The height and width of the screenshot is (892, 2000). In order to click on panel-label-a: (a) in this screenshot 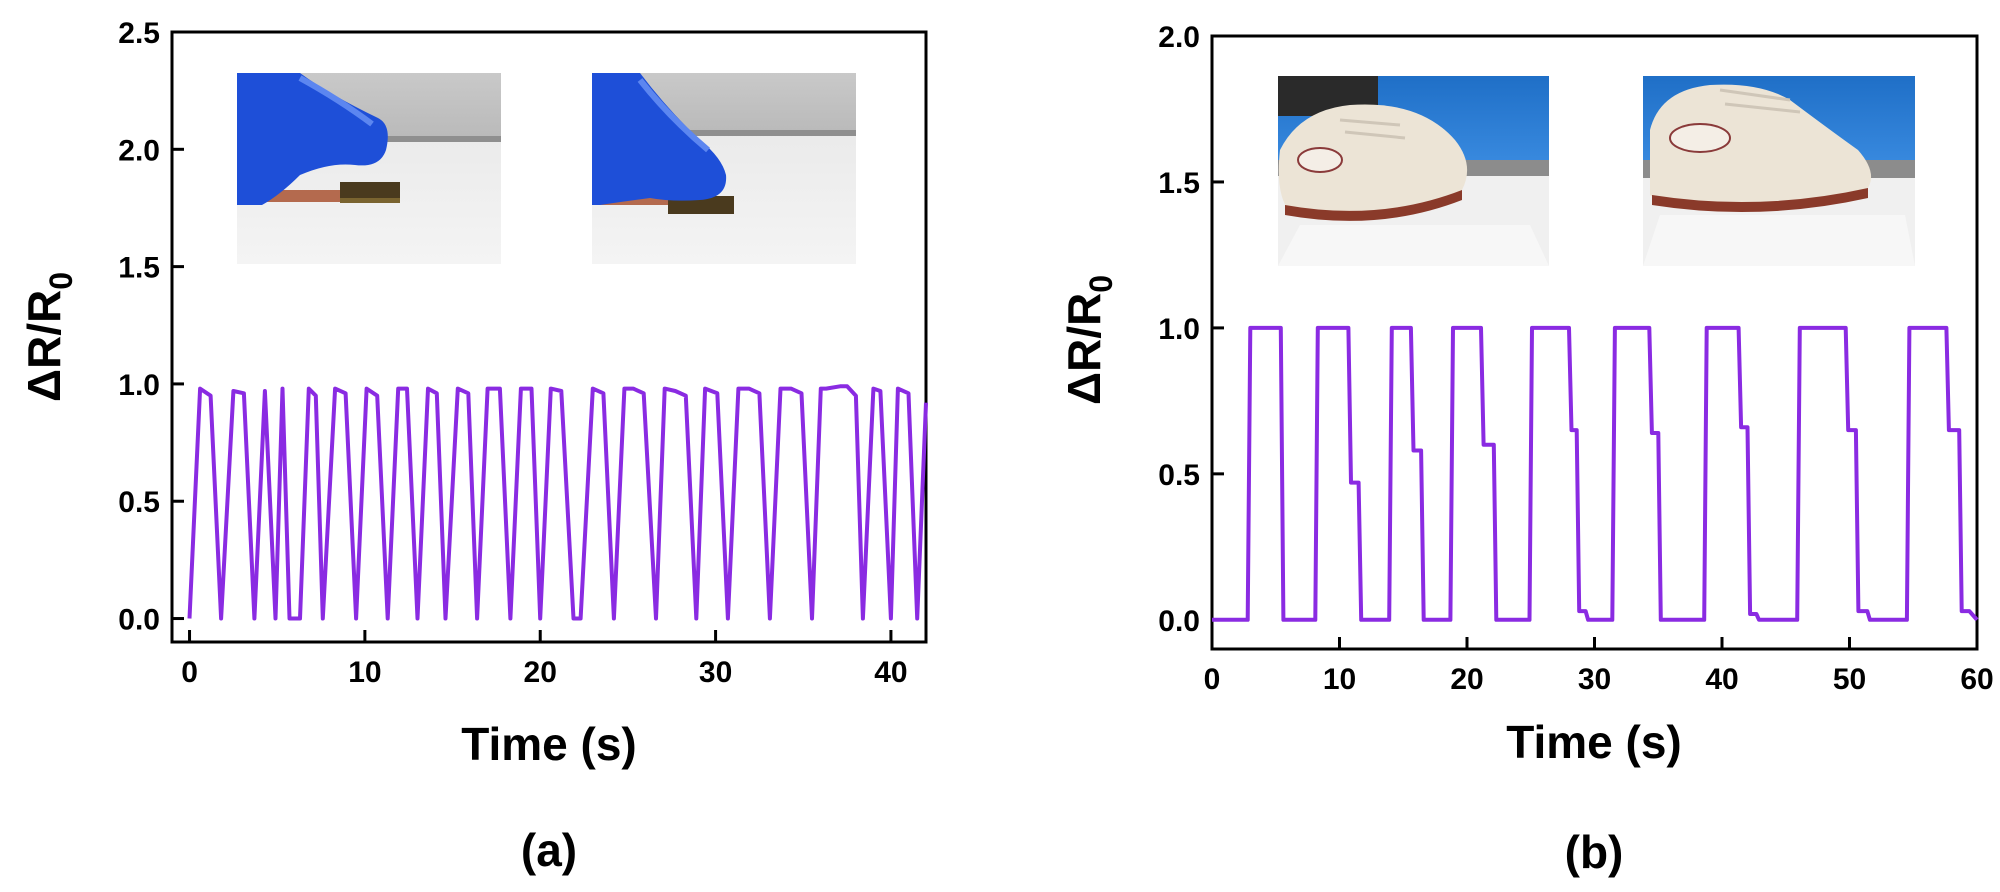, I will do `click(549, 850)`.